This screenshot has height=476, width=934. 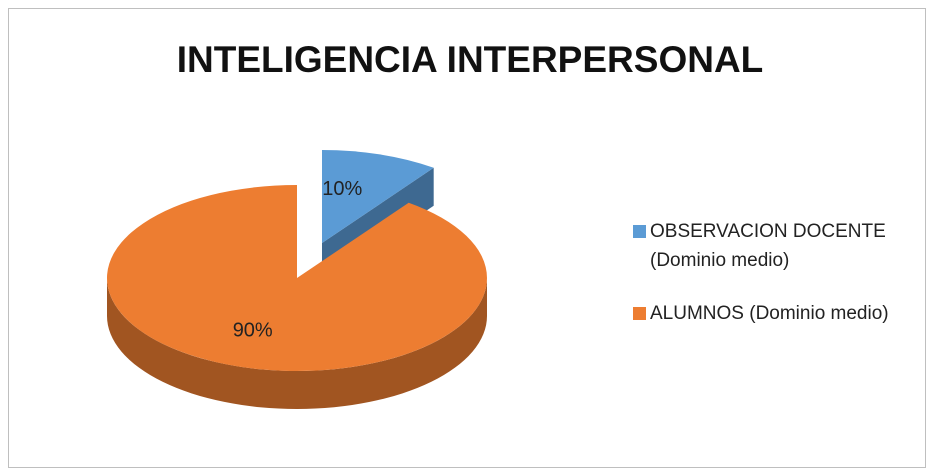 I want to click on legend-label: OBSERVACION DOCENTE (Dominio medio), so click(x=768, y=246).